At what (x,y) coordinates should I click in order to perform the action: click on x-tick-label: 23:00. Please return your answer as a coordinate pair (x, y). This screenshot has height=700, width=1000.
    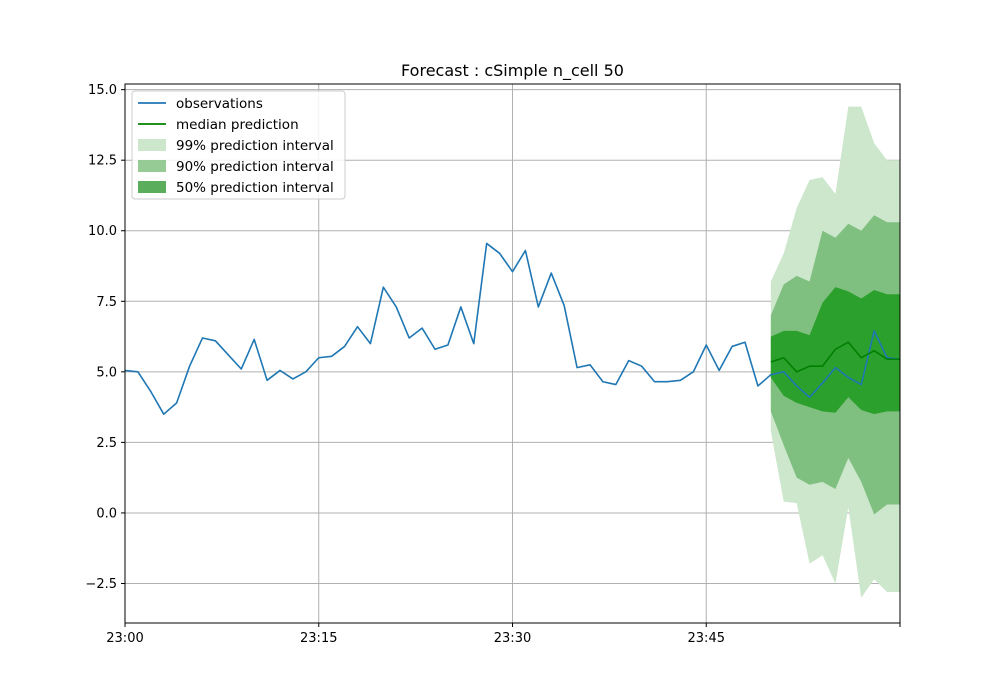
    Looking at the image, I should click on (124, 638).